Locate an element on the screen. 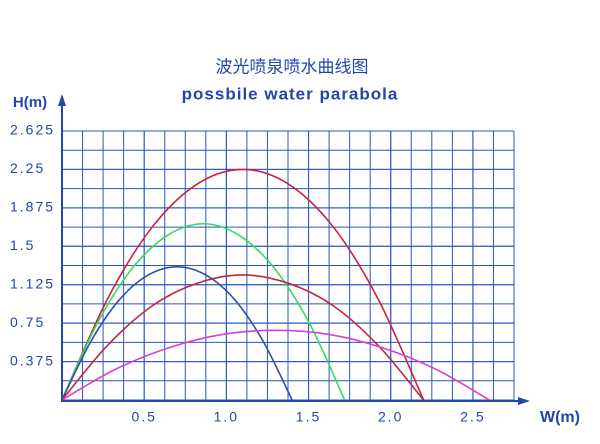 The height and width of the screenshot is (444, 600). y-tick-label: 1.125 is located at coordinates (32, 283).